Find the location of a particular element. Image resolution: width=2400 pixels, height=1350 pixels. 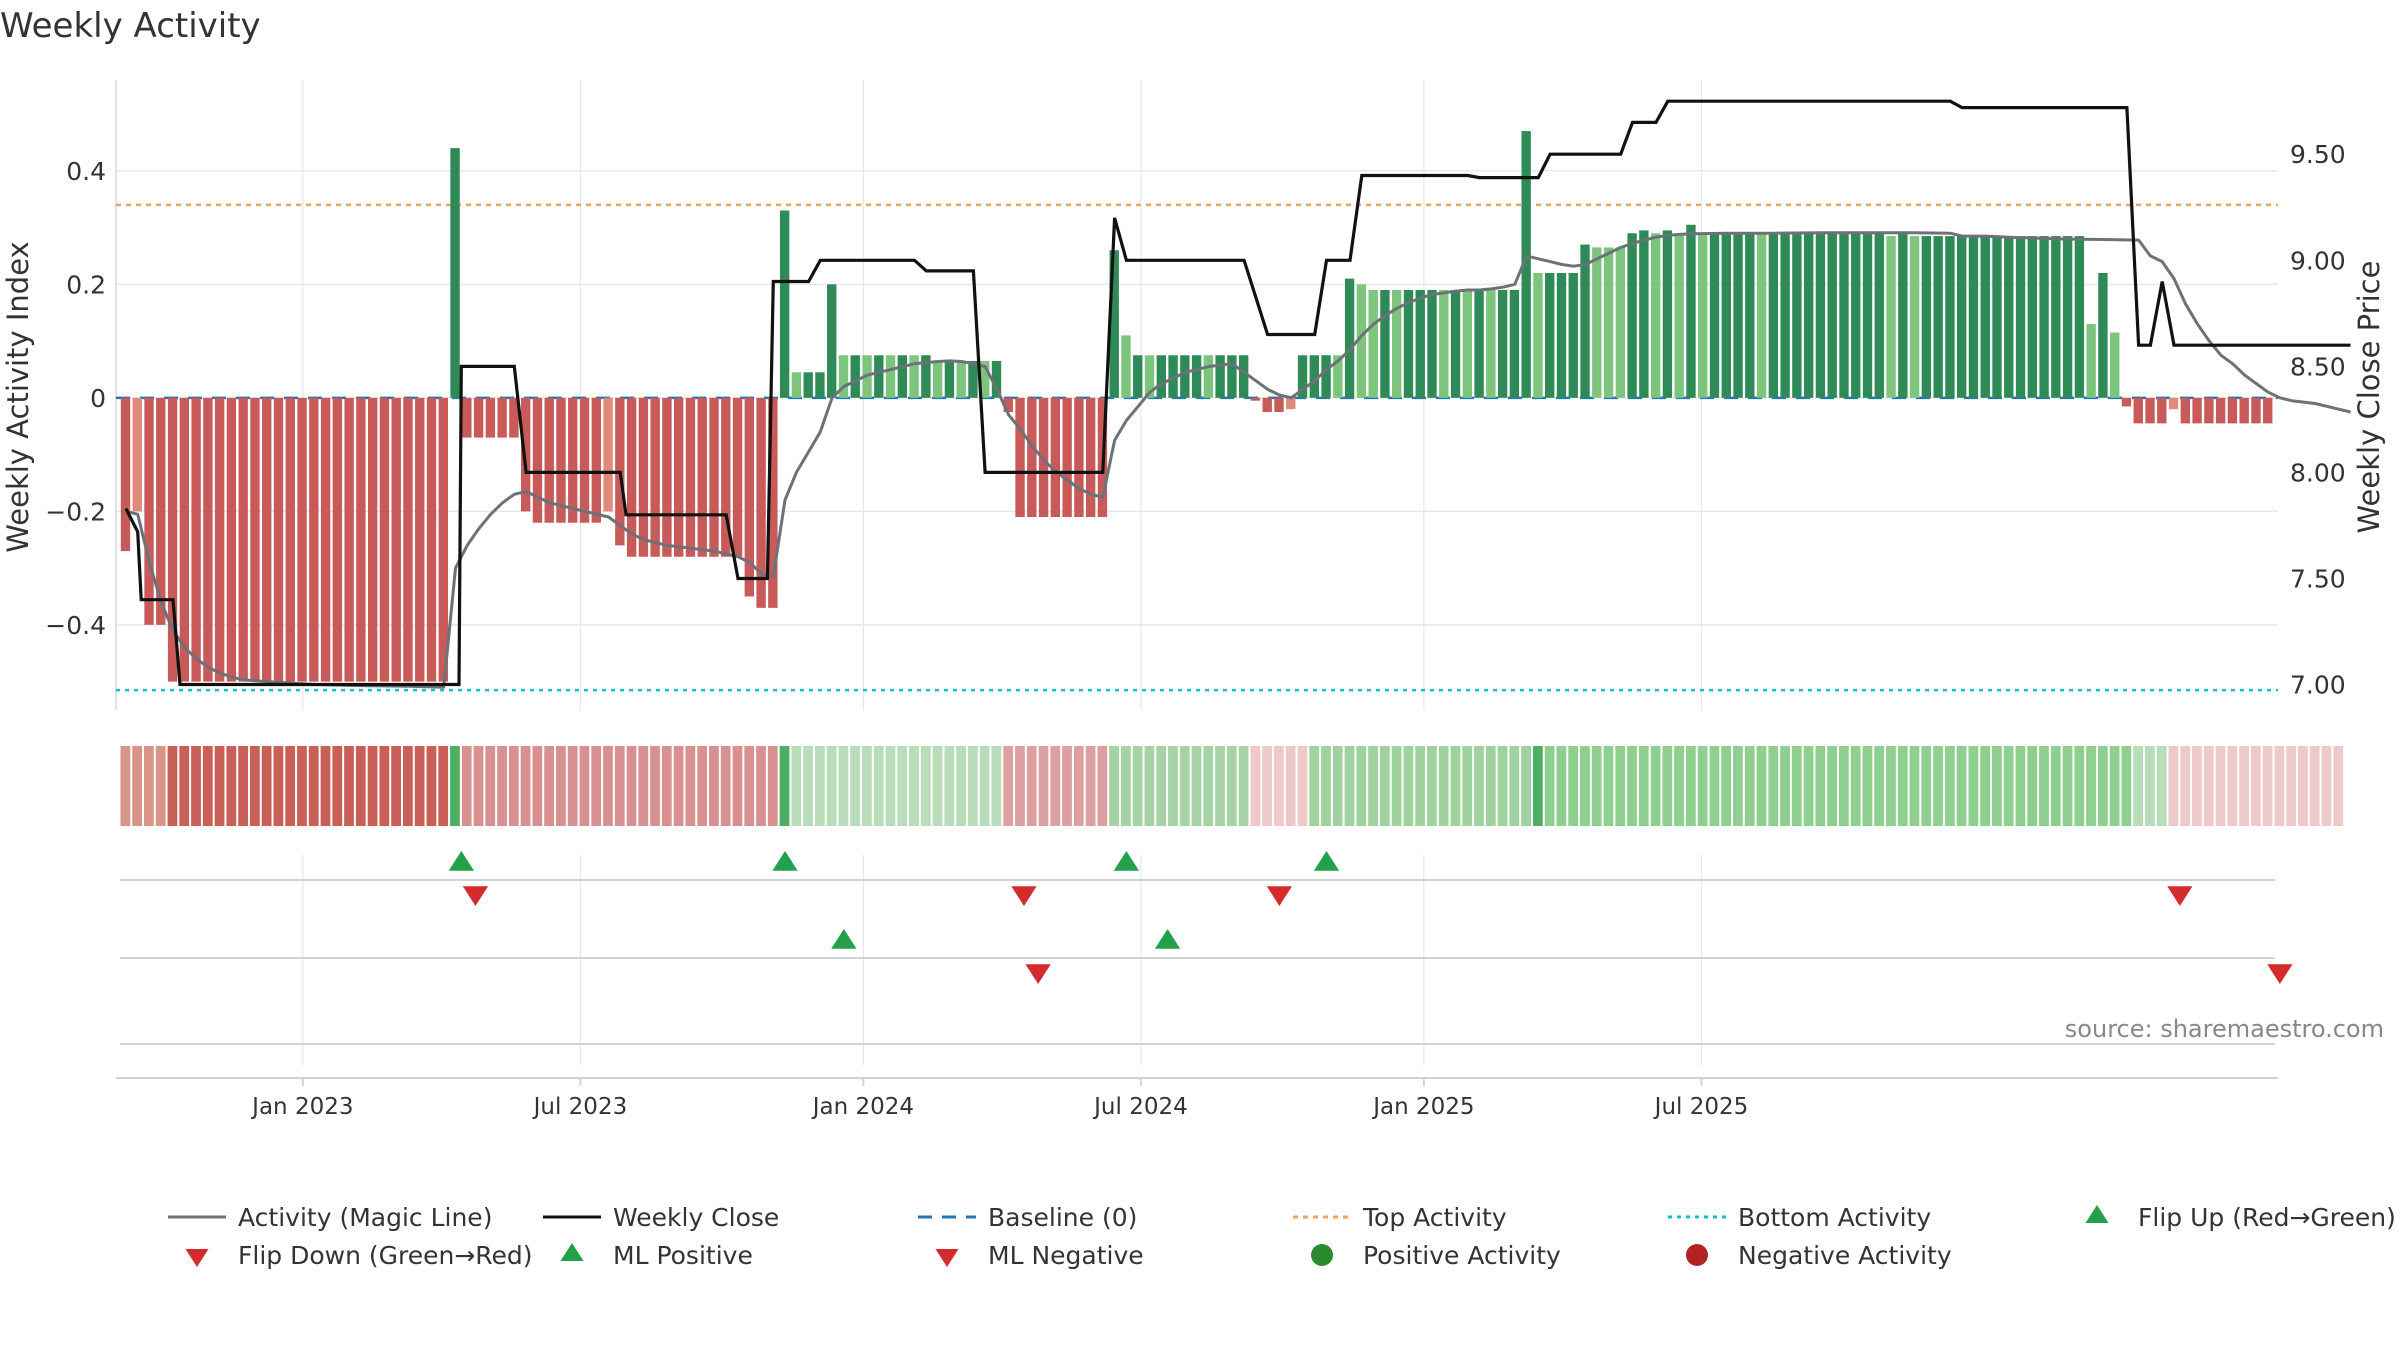

chart-title: Weekly Activity is located at coordinates (130, 26).